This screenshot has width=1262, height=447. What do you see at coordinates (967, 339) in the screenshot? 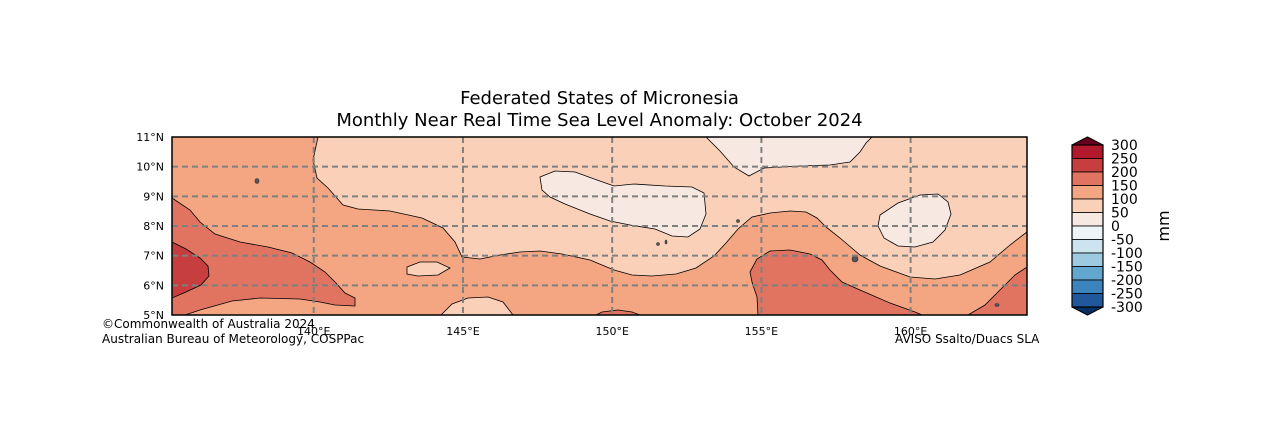
I see `data-source-credit: AVISO Ssalto/Duacs SLA` at bounding box center [967, 339].